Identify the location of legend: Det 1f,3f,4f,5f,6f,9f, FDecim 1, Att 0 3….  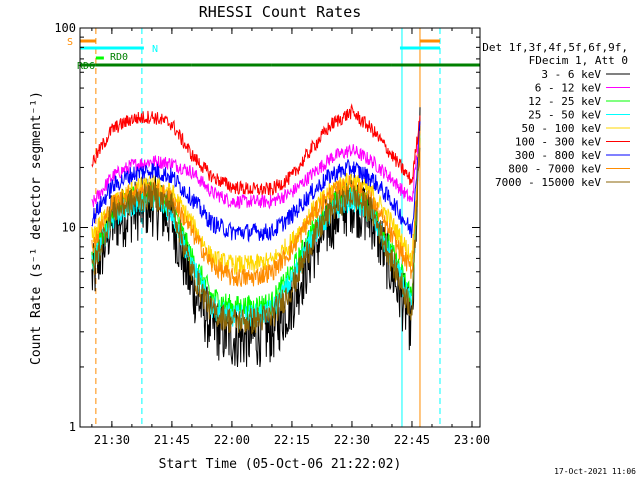
(556, 115).